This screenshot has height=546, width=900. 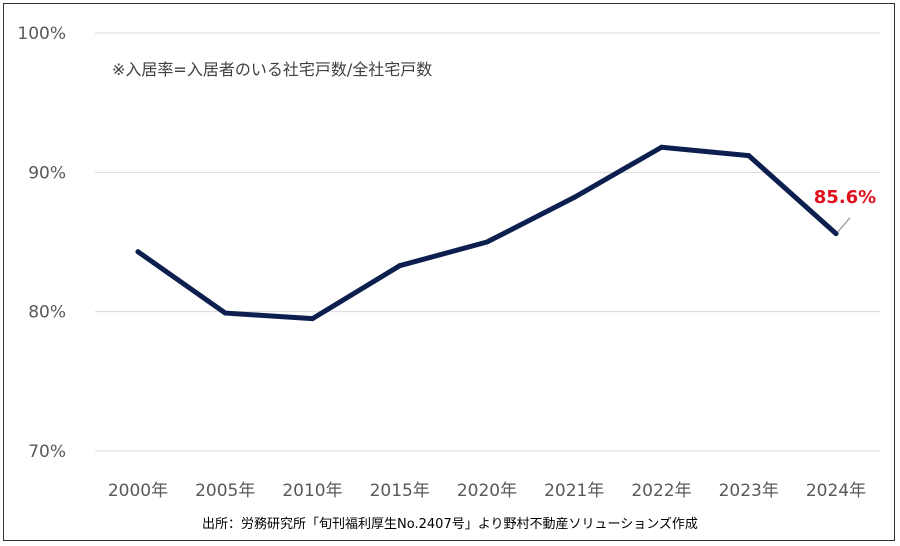 I want to click on x-tick-label-0: 2000年, so click(x=138, y=491).